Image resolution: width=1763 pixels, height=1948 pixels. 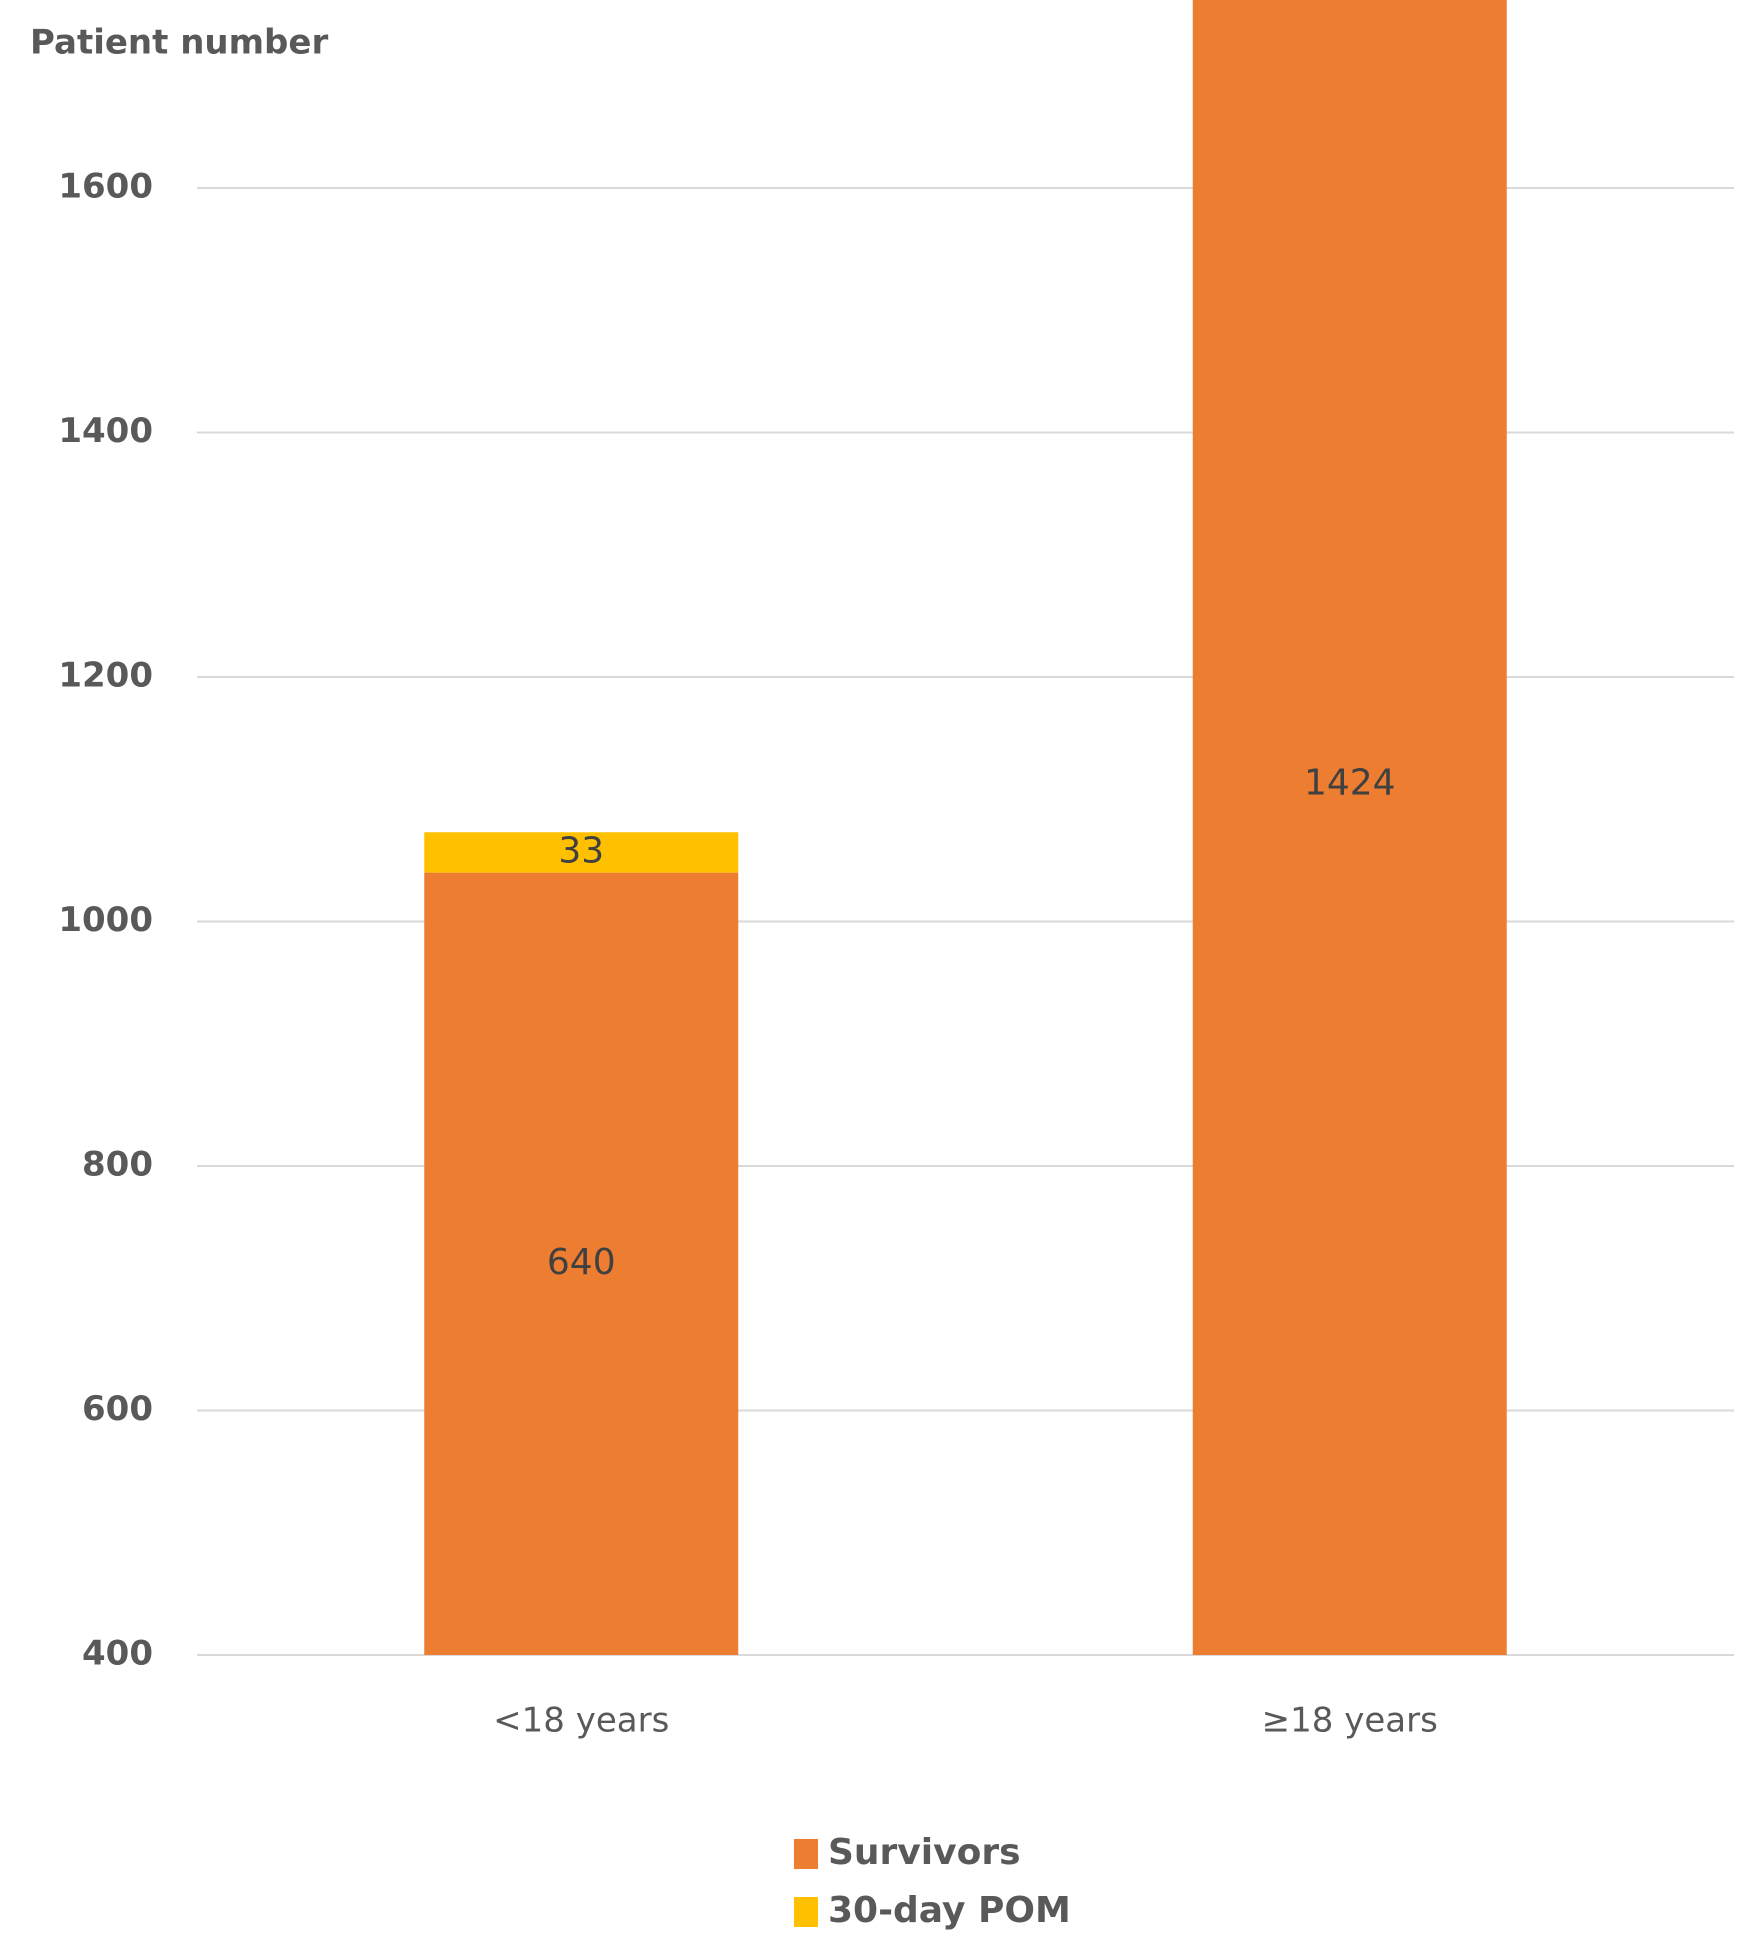 I want to click on y-tick-label: 1600, so click(x=105, y=187).